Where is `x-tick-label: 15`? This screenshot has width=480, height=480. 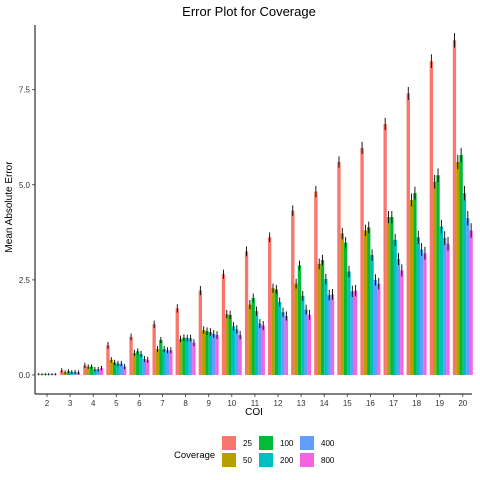
x-tick-label: 15 is located at coordinates (347, 403).